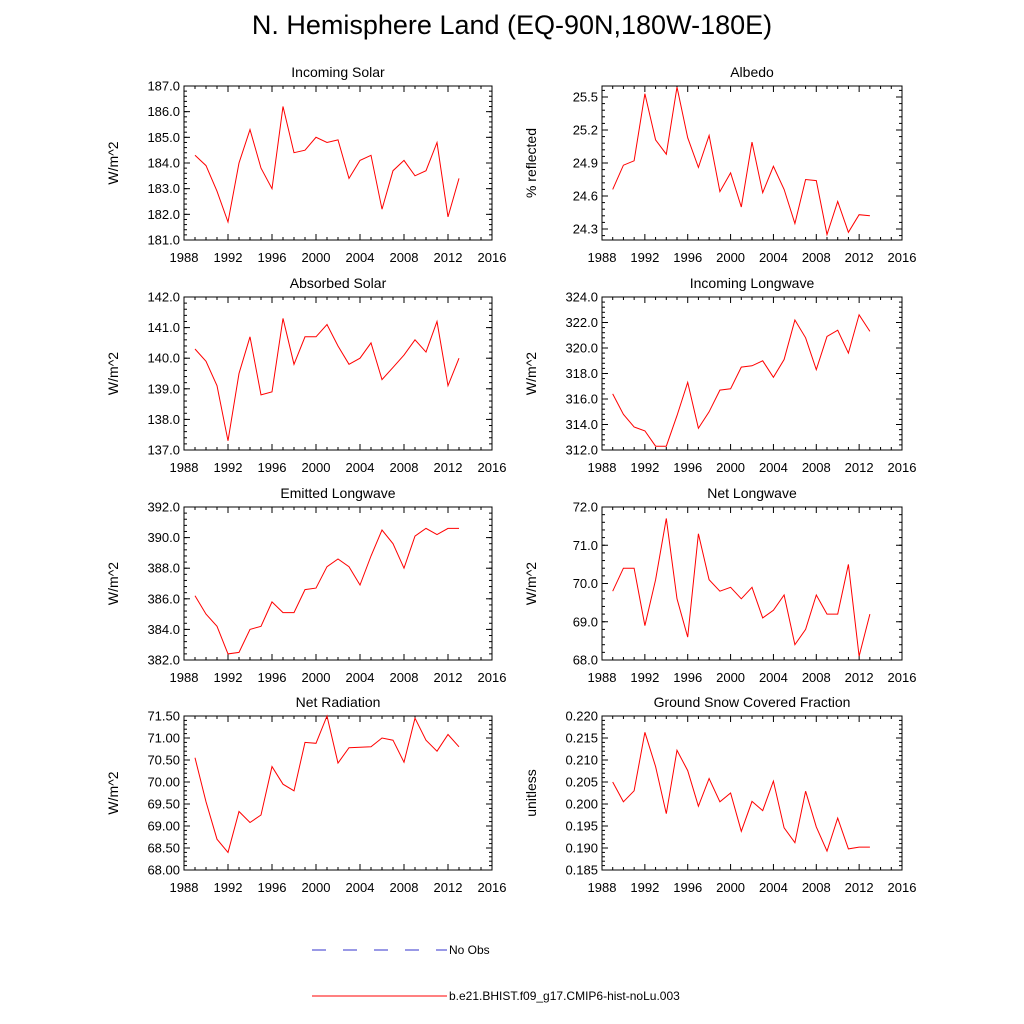  I want to click on y-tick-label: 68.0, so click(585, 660).